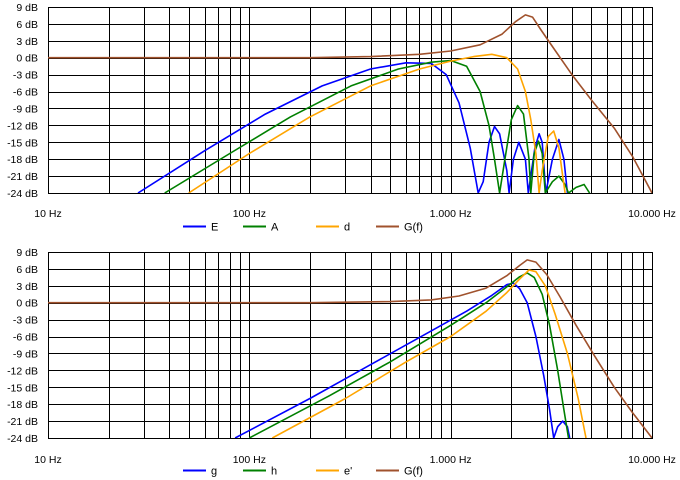 The height and width of the screenshot is (480, 680). Describe the element at coordinates (274, 472) in the screenshot. I see `legend-label: h` at that location.